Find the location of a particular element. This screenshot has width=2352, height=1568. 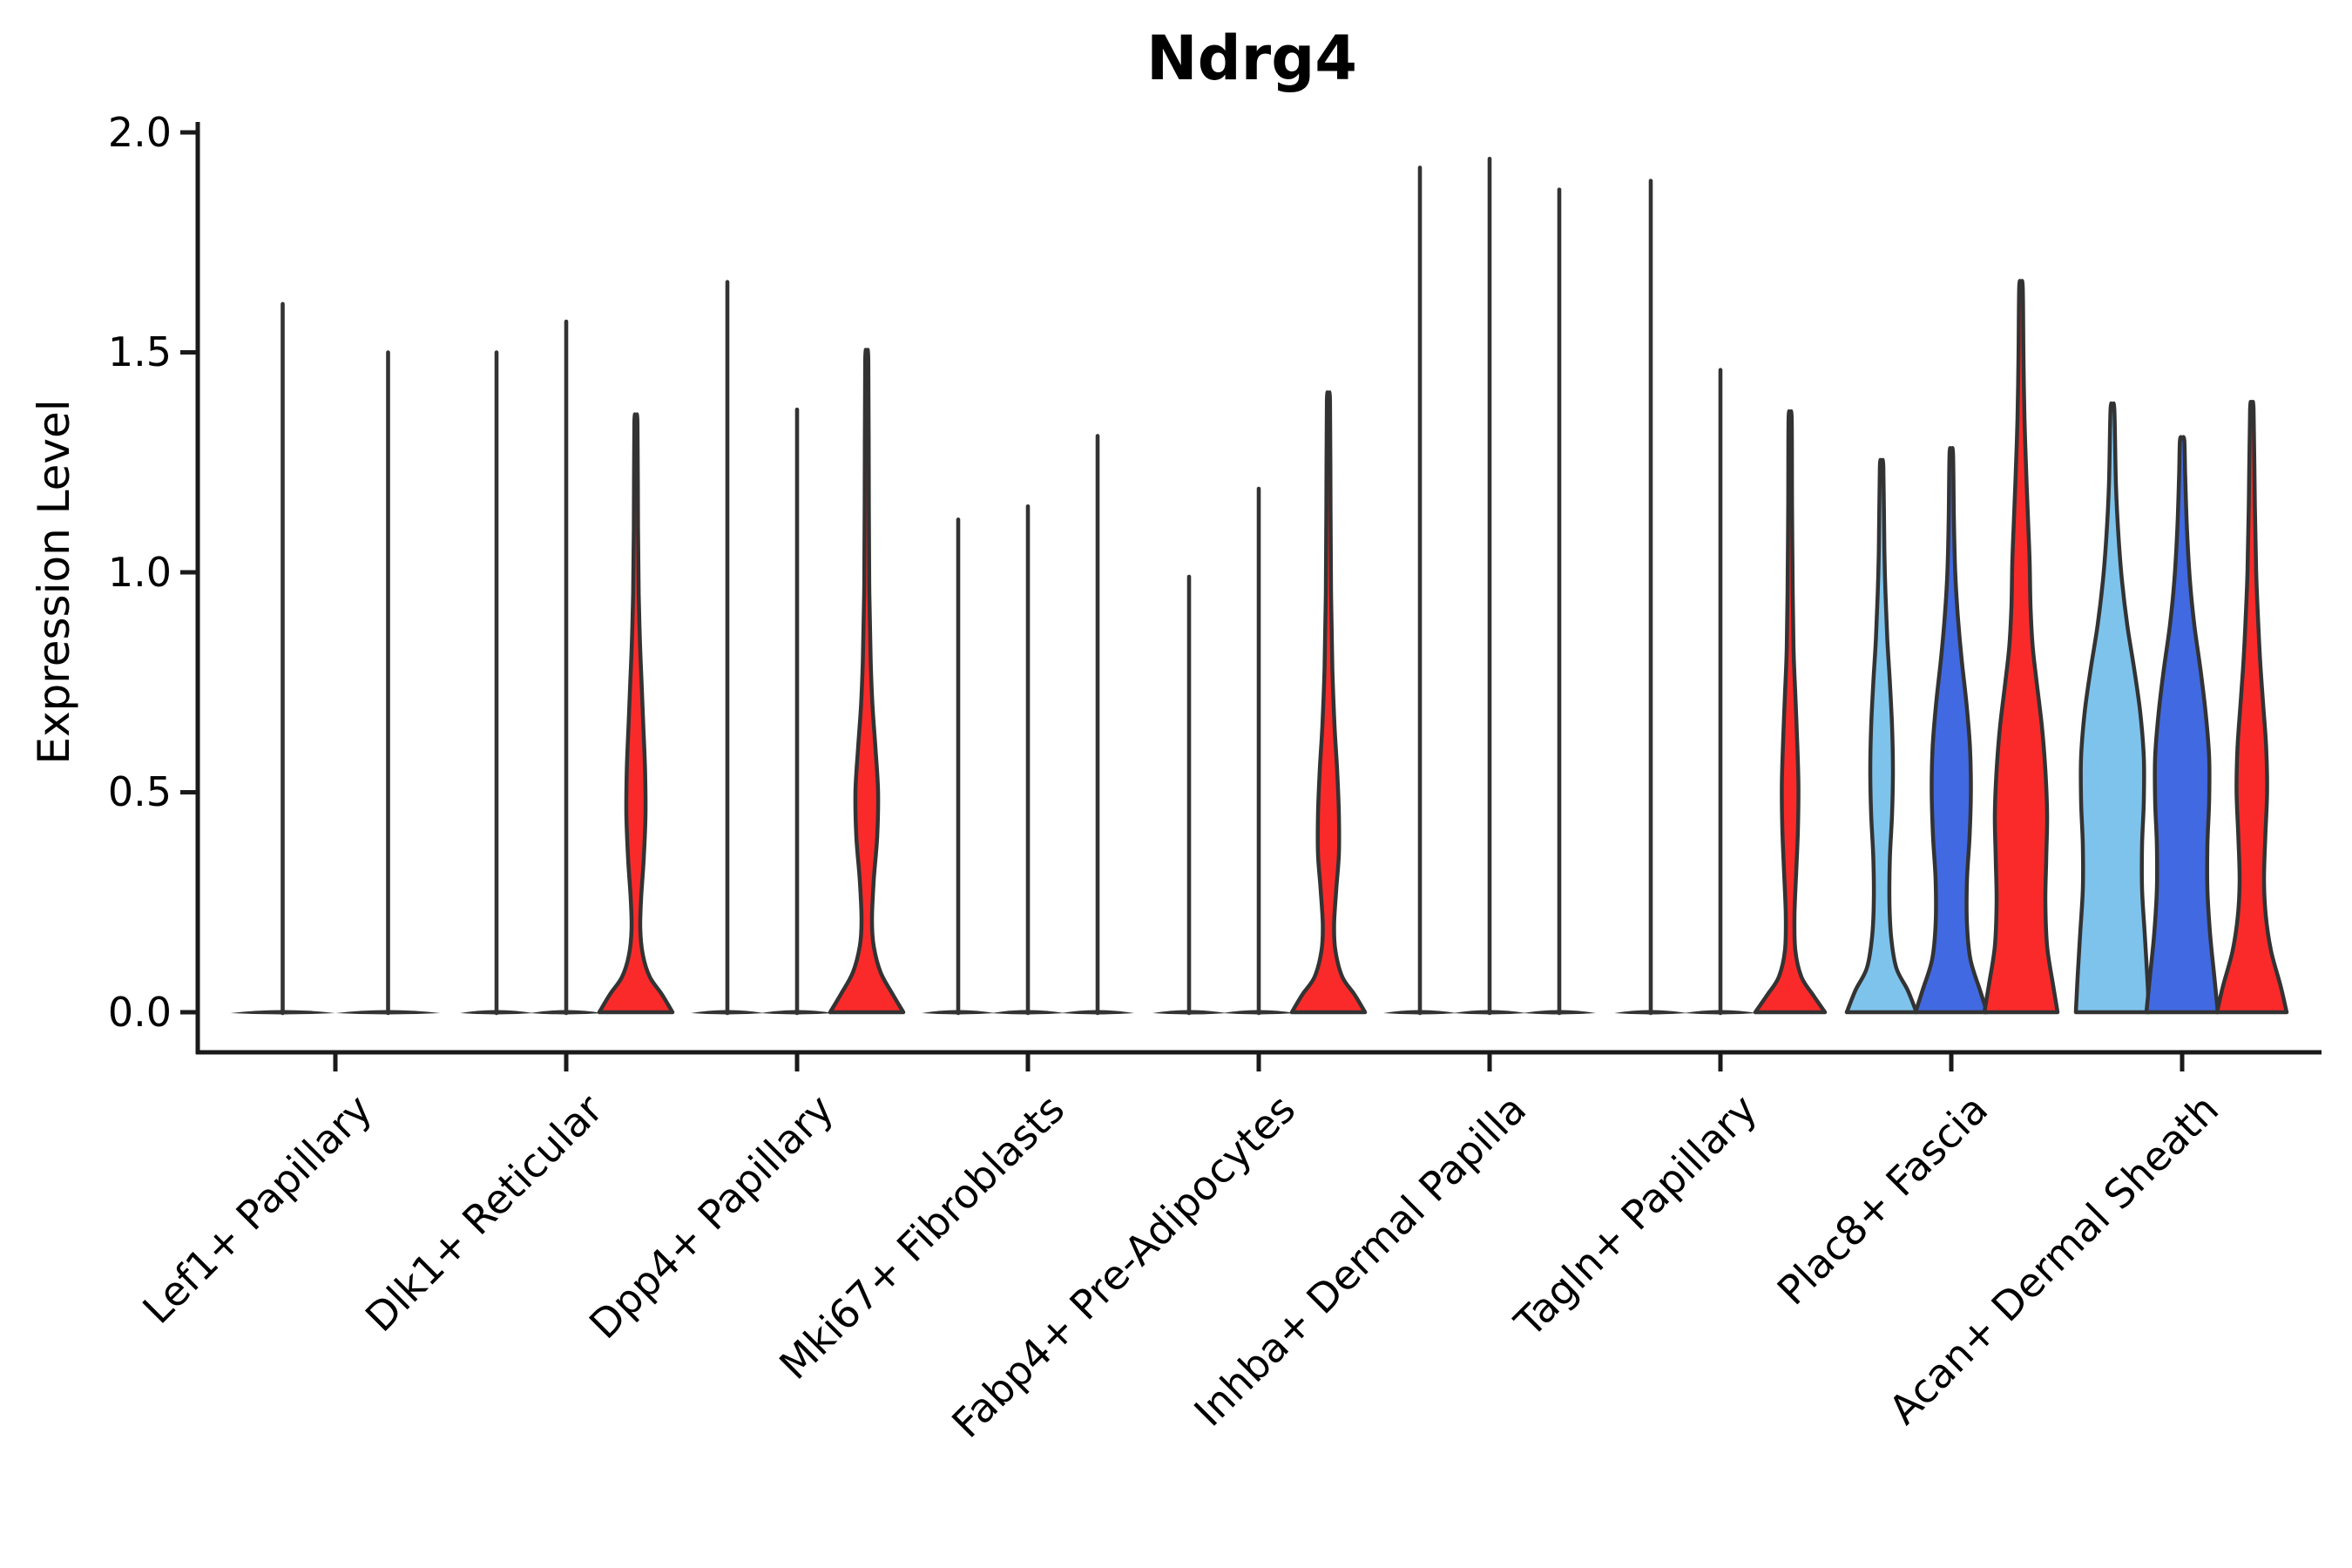

y-tick-label-0.5: 0.5 is located at coordinates (139, 791).